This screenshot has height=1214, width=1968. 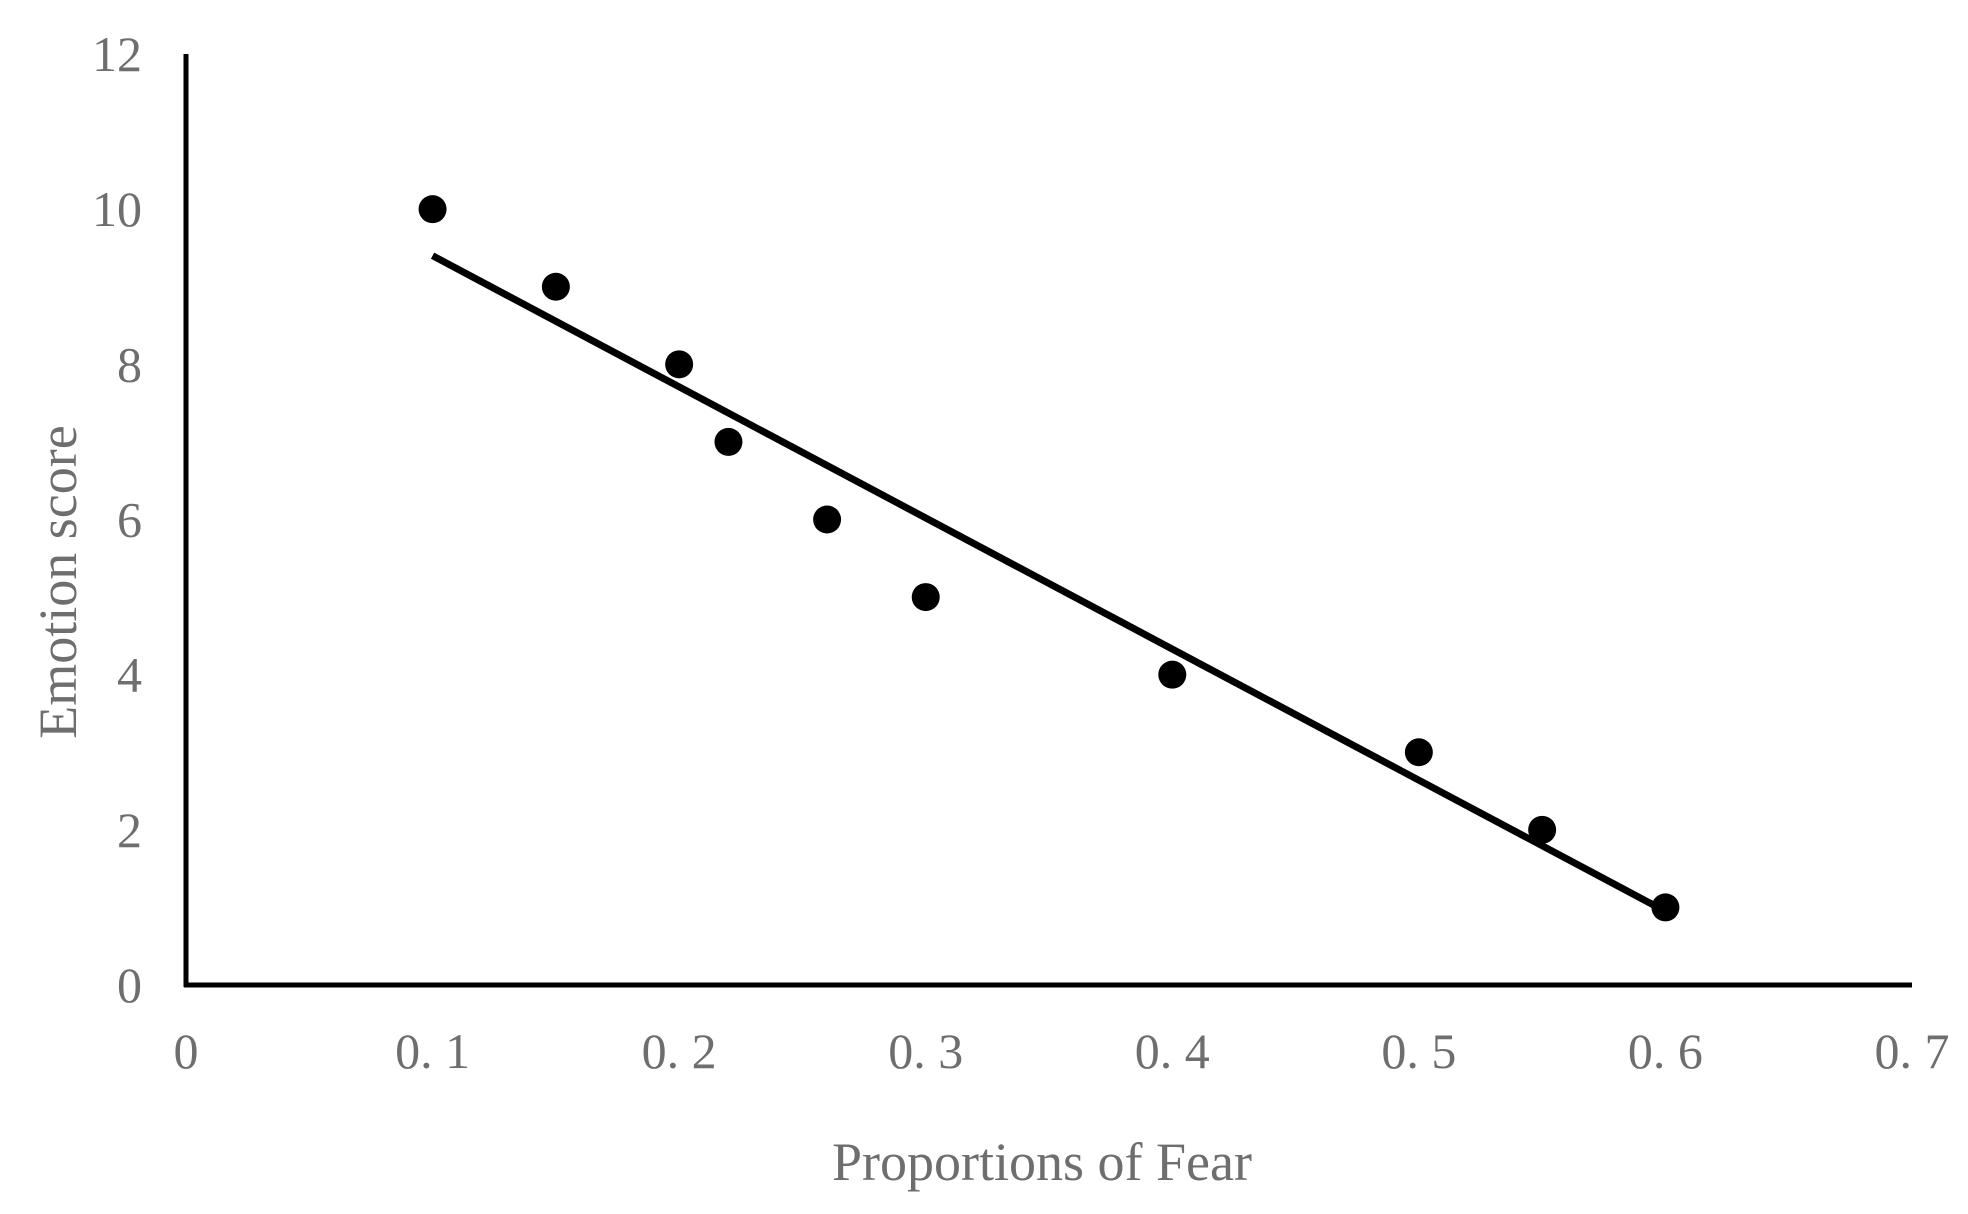 What do you see at coordinates (1172, 1051) in the screenshot?
I see `x-tick-label: 0. 4` at bounding box center [1172, 1051].